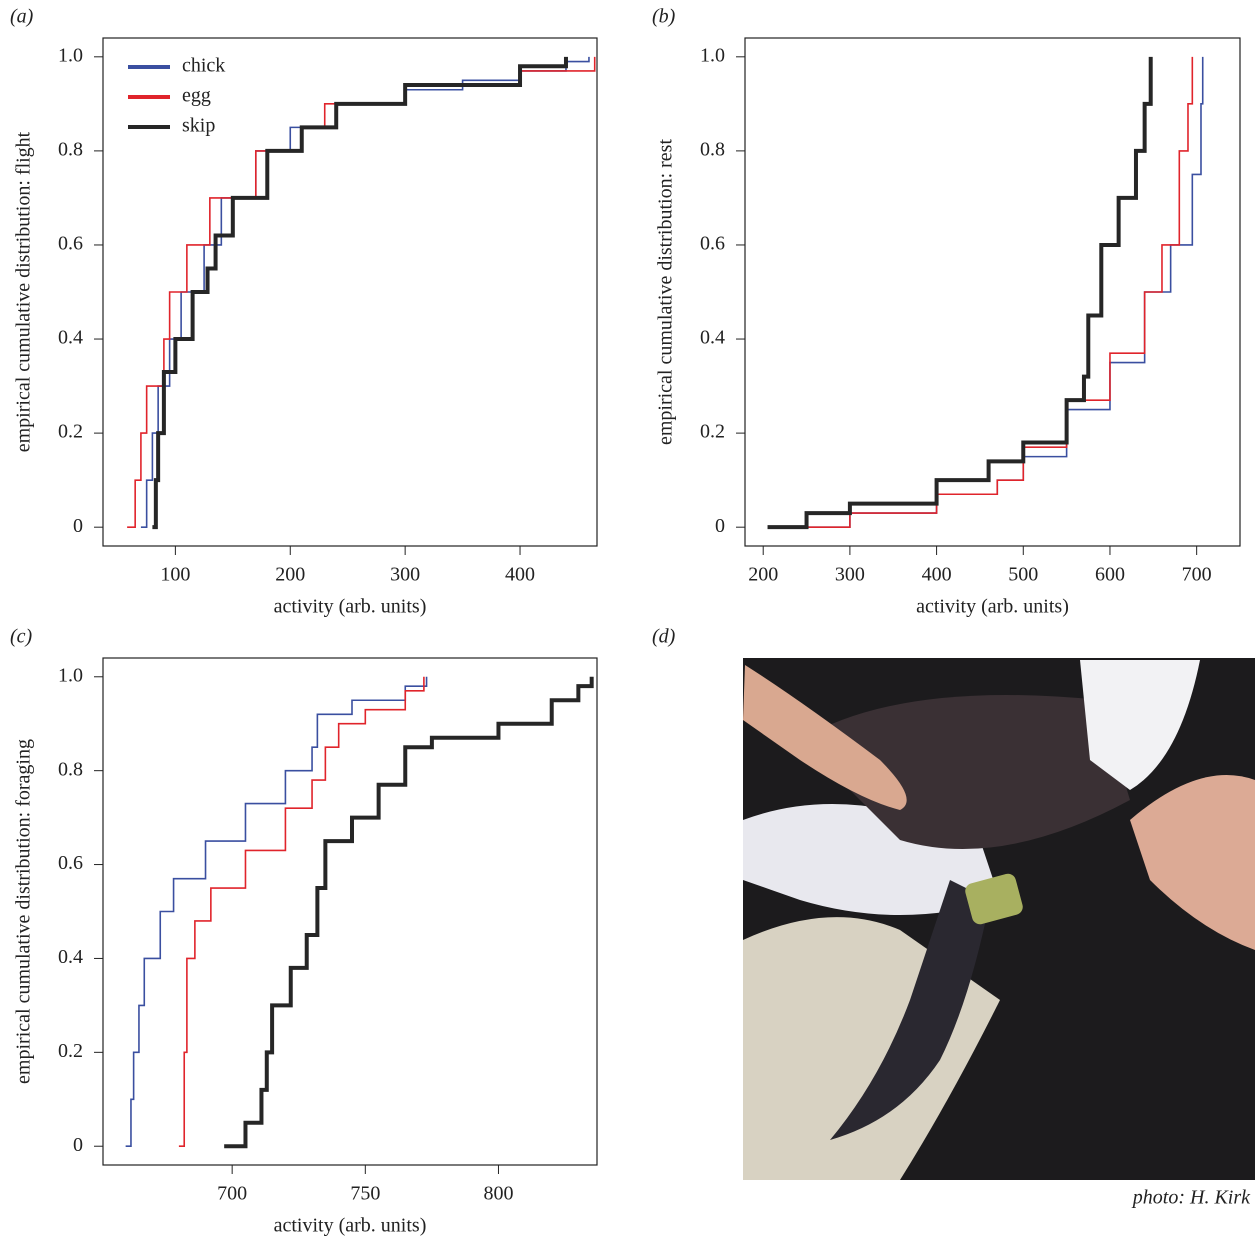 This screenshot has height=1243, width=1255. What do you see at coordinates (965, 772) in the screenshot?
I see `bird-body` at bounding box center [965, 772].